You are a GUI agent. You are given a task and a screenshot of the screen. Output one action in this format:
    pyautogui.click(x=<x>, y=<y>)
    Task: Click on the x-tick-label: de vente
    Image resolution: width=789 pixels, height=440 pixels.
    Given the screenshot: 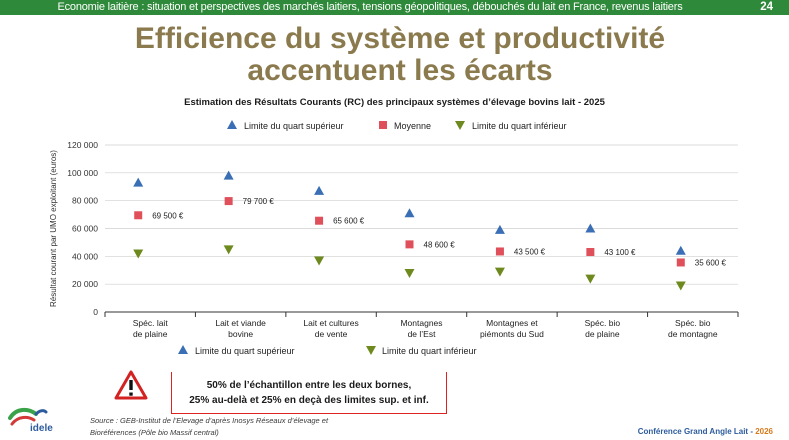 What is the action you would take?
    pyautogui.click(x=331, y=334)
    